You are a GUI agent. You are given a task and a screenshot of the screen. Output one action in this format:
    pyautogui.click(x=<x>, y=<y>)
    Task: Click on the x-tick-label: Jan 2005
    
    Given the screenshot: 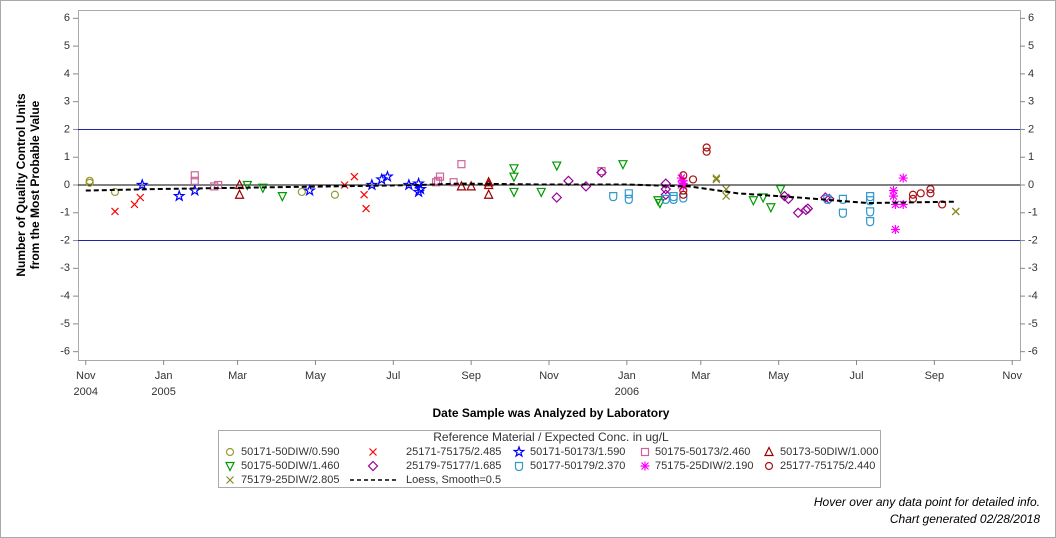 What is the action you would take?
    pyautogui.click(x=163, y=384)
    